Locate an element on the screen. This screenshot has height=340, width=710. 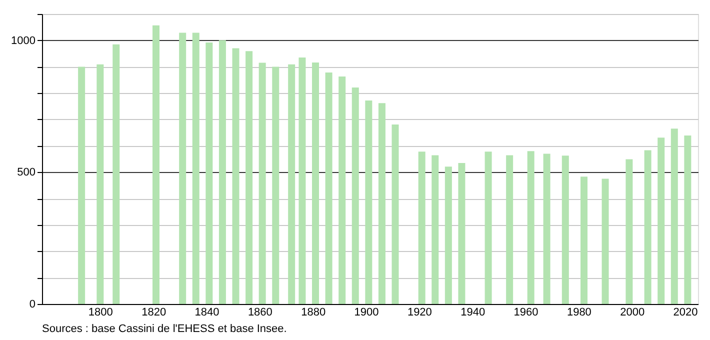
y-tick-label: 500 is located at coordinates (26, 172).